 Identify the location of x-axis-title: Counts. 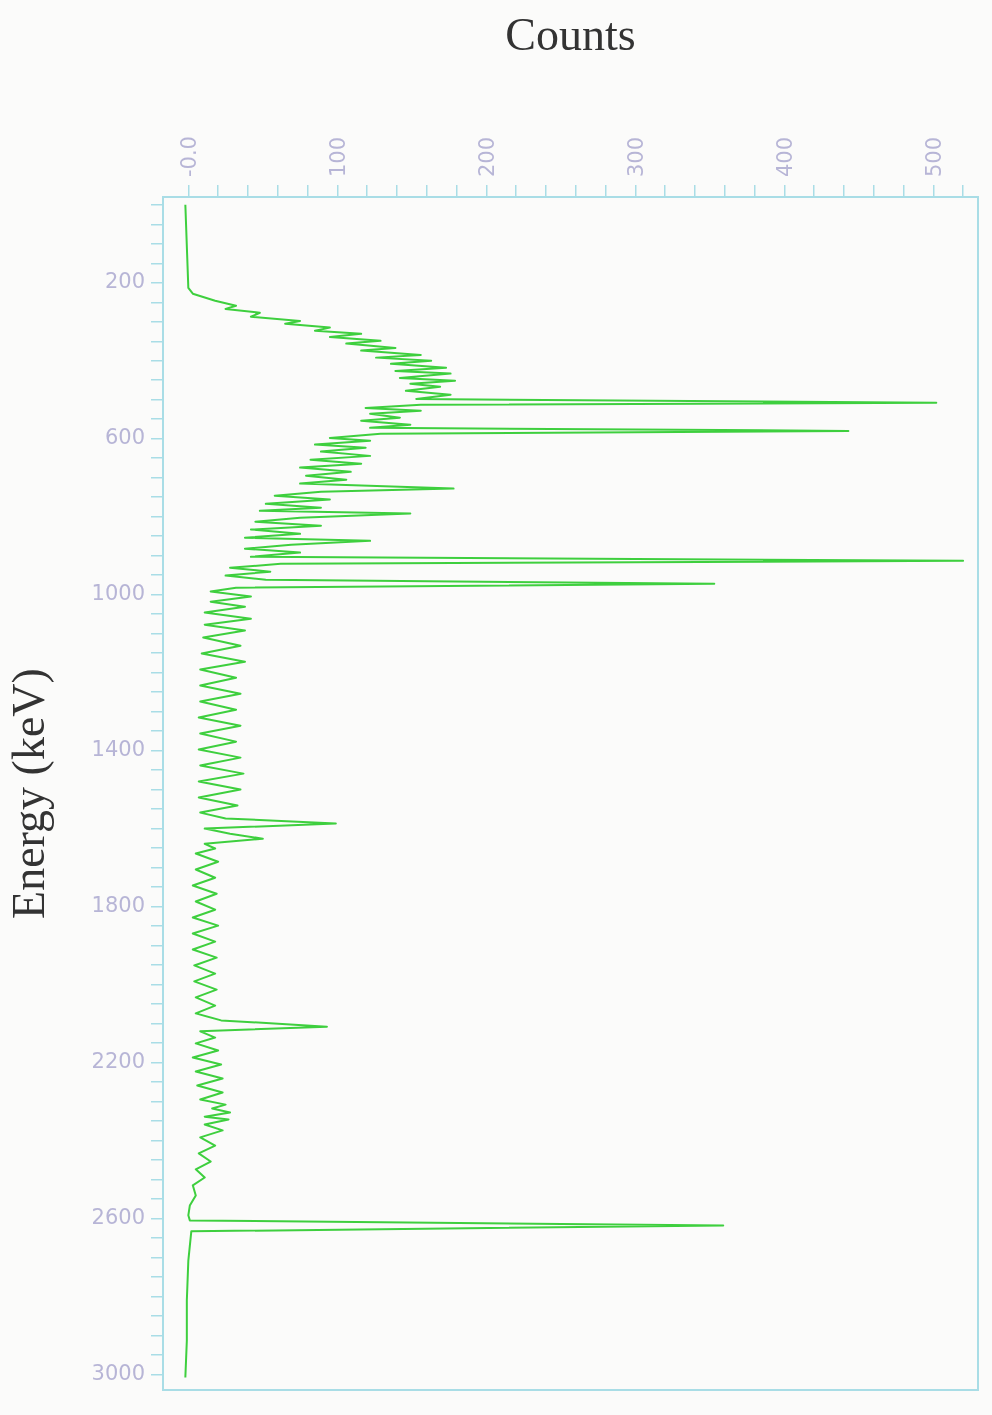
(570, 34).